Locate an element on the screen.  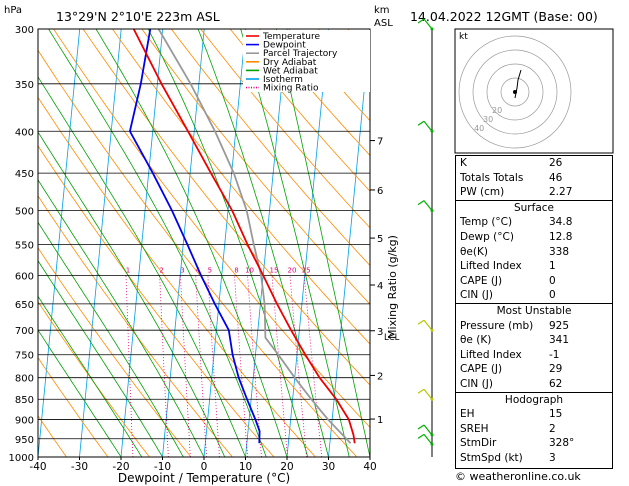
mixing-ratio-axis-title: Mixing Ratio (g/kg) is located at coordinates (392, 287).